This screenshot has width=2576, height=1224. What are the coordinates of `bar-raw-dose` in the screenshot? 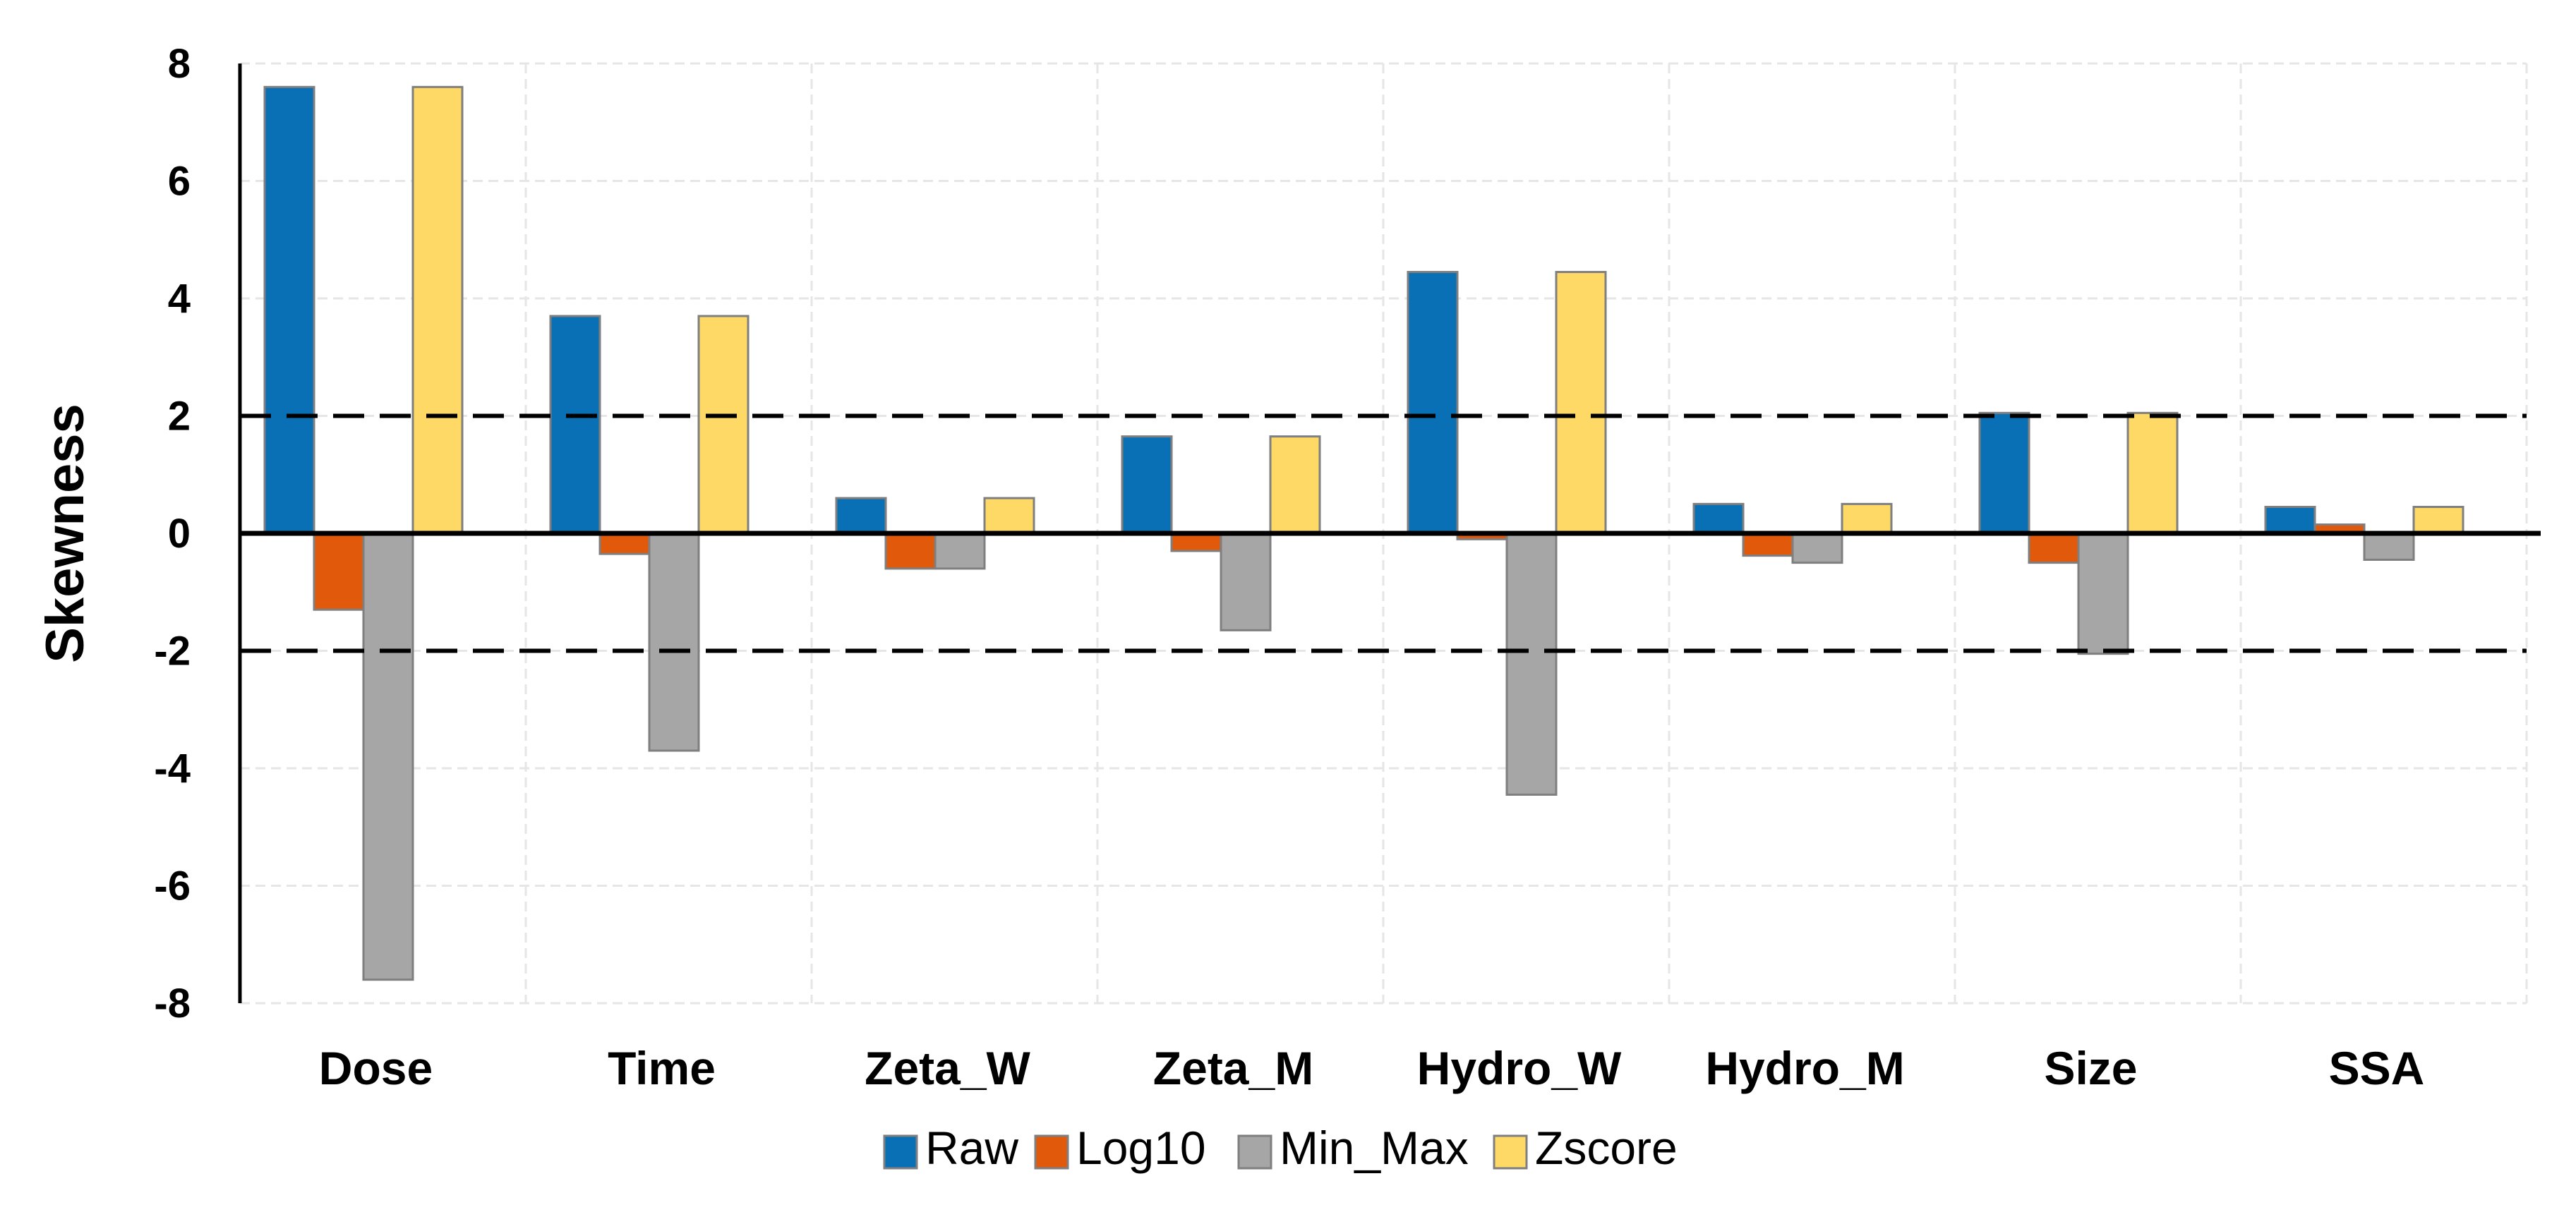 It's located at (289, 310).